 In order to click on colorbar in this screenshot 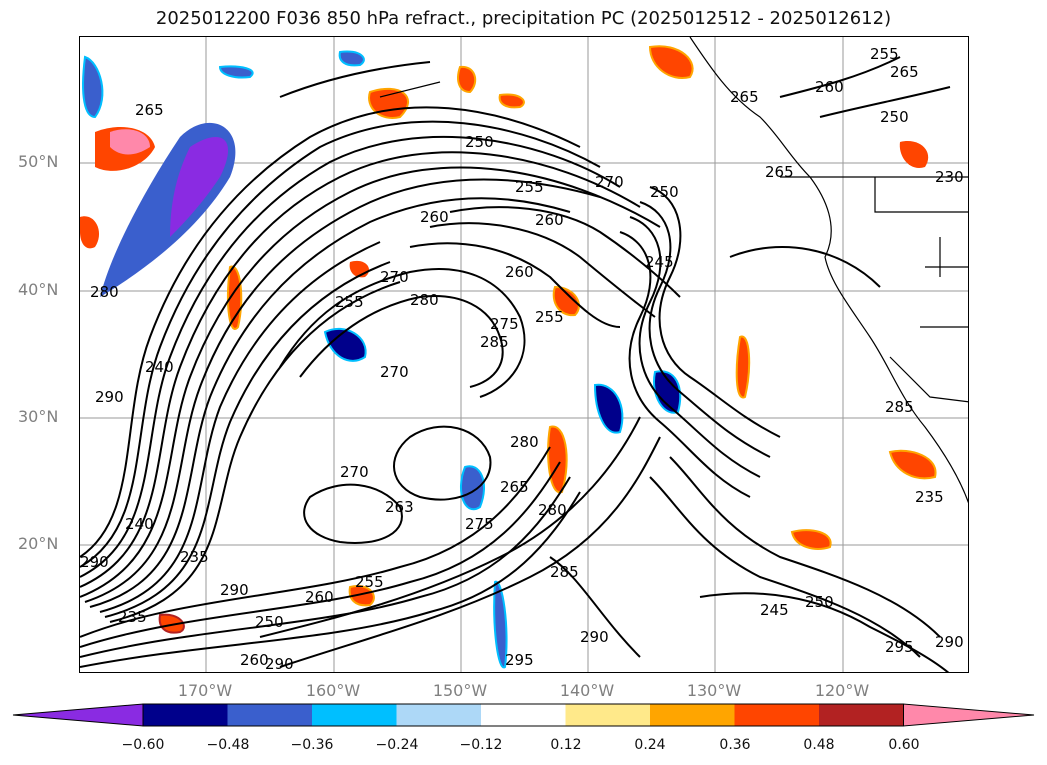, I will do `click(523, 715)`.